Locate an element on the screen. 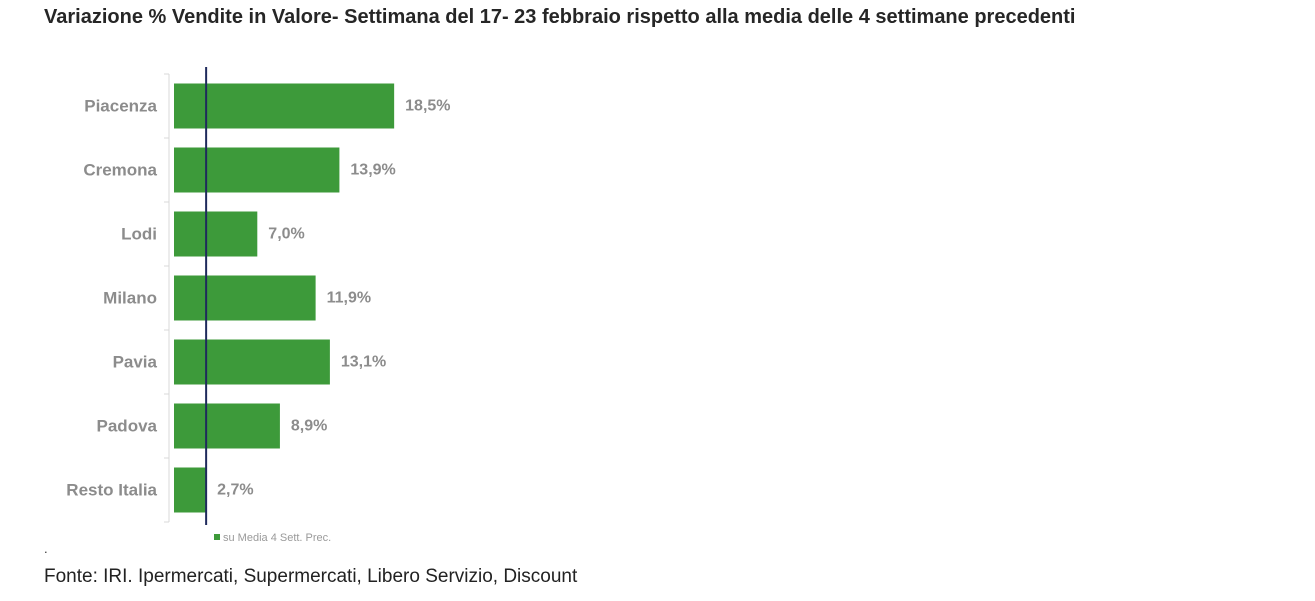 This screenshot has height=601, width=1315. bar-milano is located at coordinates (245, 298).